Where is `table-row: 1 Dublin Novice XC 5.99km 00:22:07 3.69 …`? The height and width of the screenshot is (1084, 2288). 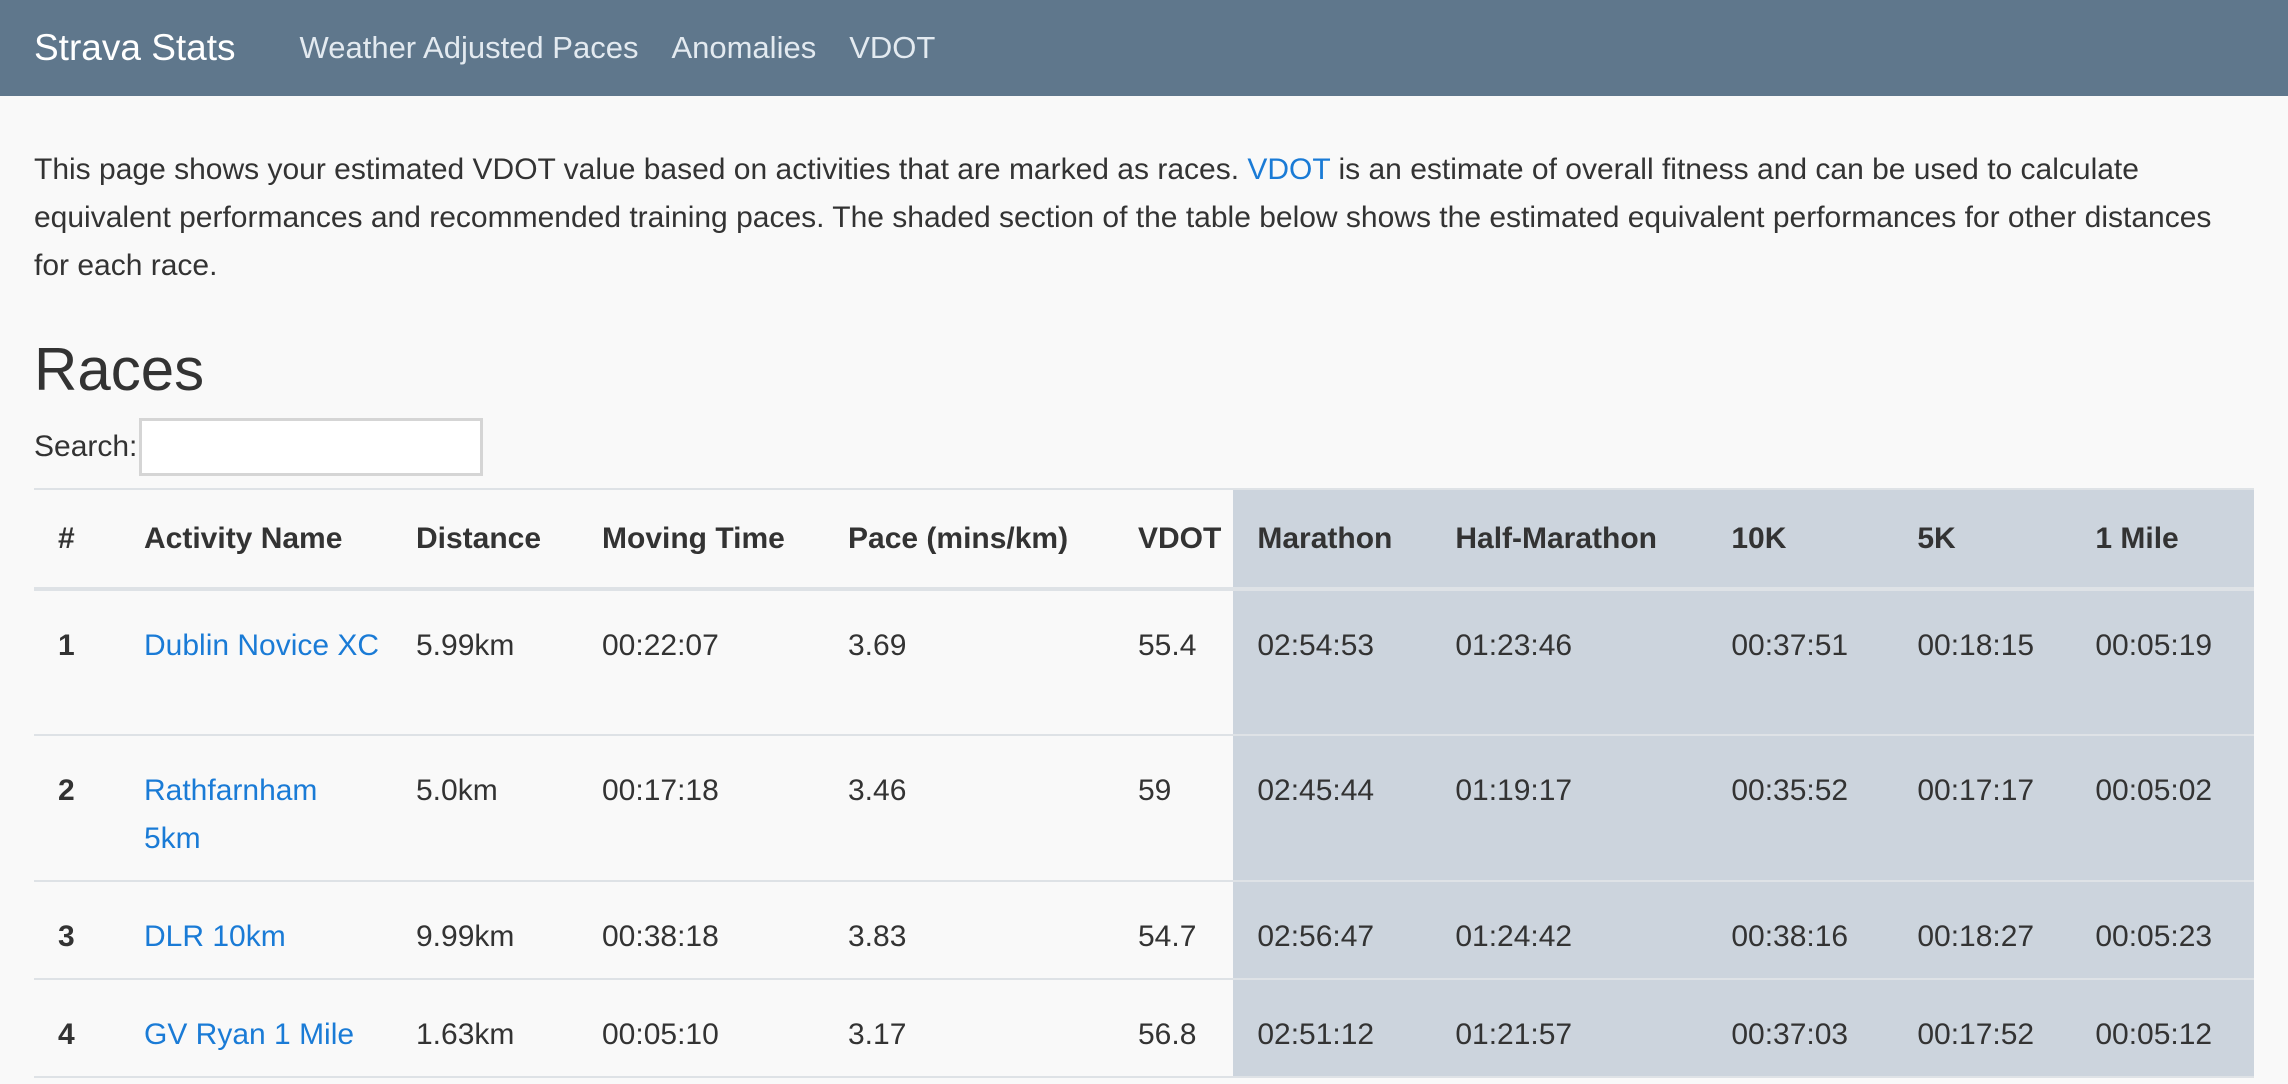
table-row: 1 Dublin Novice XC 5.99km 00:22:07 3.69 … is located at coordinates (1144, 662).